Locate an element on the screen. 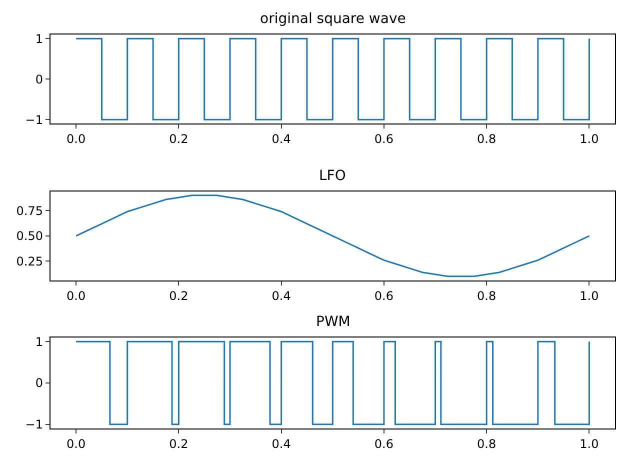 This screenshot has width=630, height=470. line-series is located at coordinates (332, 236).